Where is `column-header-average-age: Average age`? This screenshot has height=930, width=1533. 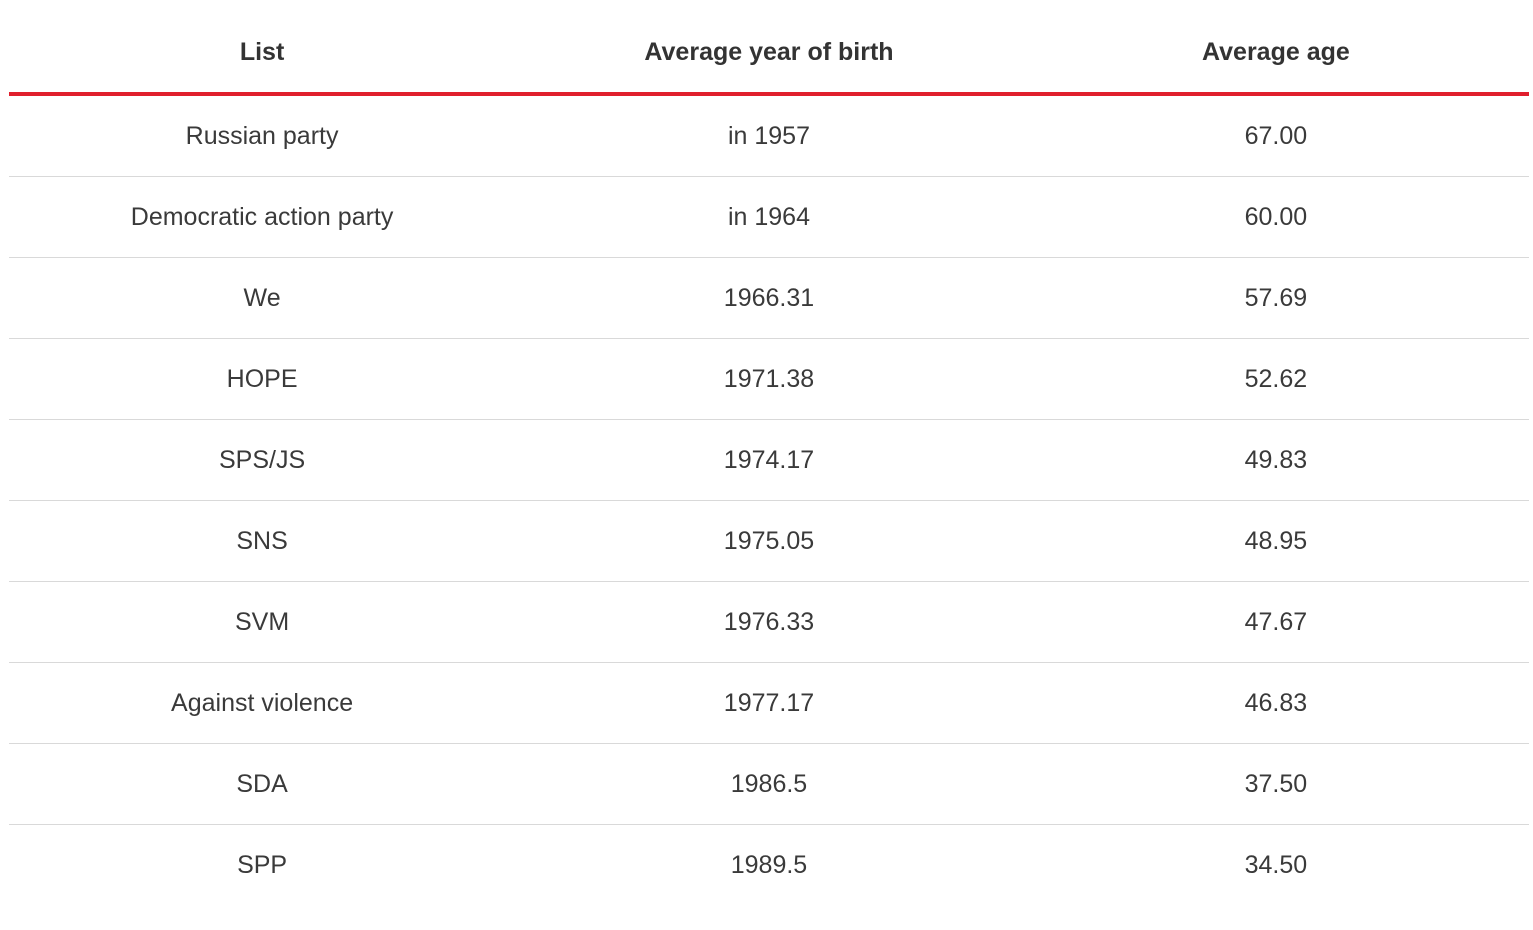
column-header-average-age: Average age is located at coordinates (1275, 54).